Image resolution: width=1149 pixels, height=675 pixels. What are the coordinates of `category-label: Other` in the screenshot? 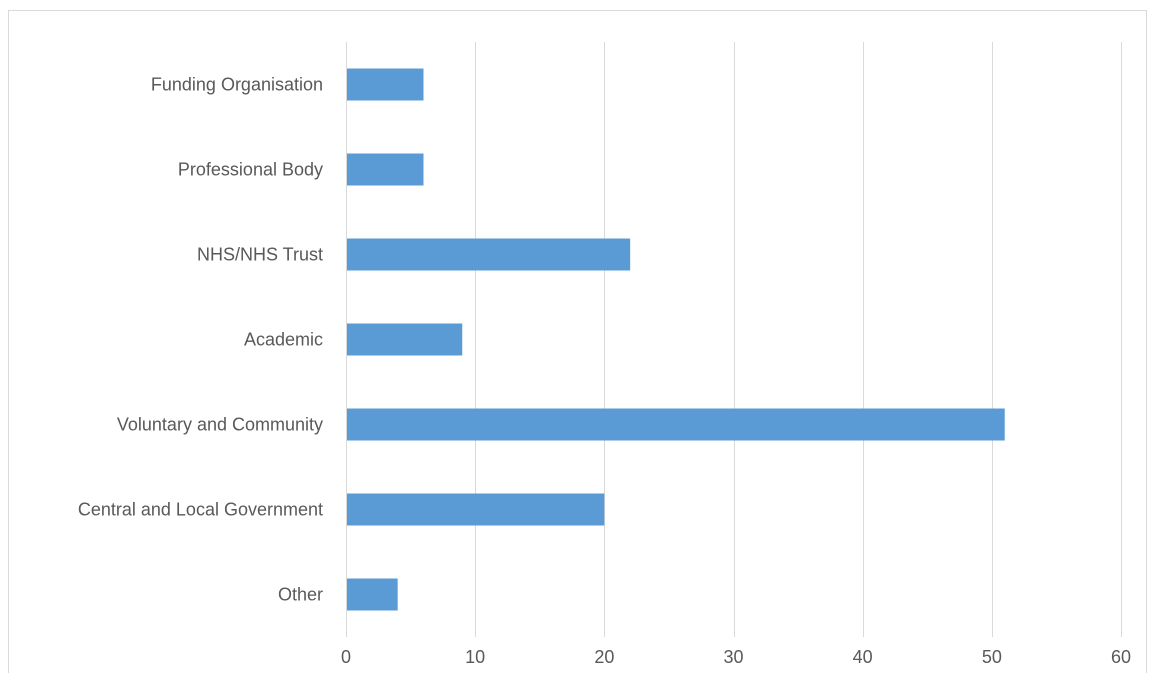 It's located at (300, 595).